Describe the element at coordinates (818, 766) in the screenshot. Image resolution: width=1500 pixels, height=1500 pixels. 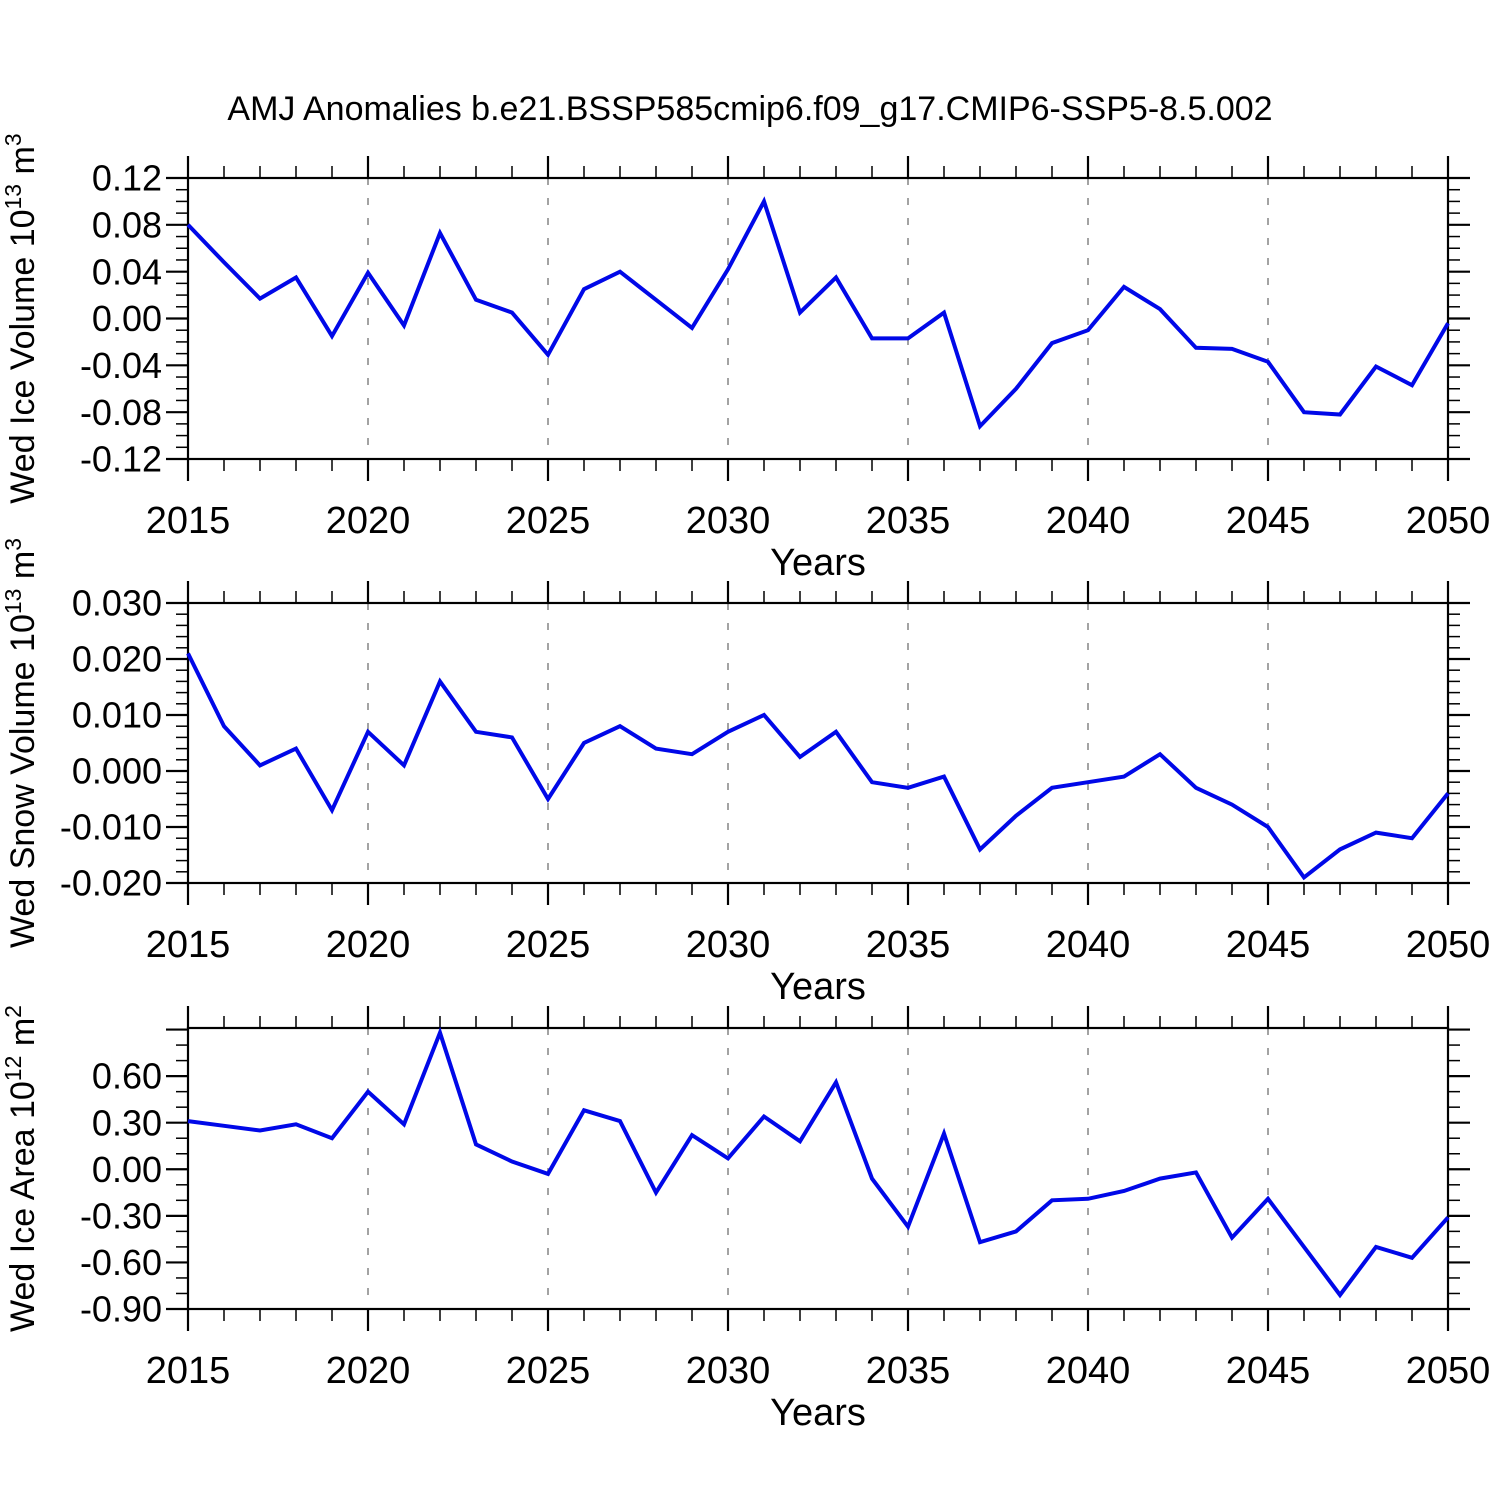
I see `data-line-wed-snow-volume` at that location.